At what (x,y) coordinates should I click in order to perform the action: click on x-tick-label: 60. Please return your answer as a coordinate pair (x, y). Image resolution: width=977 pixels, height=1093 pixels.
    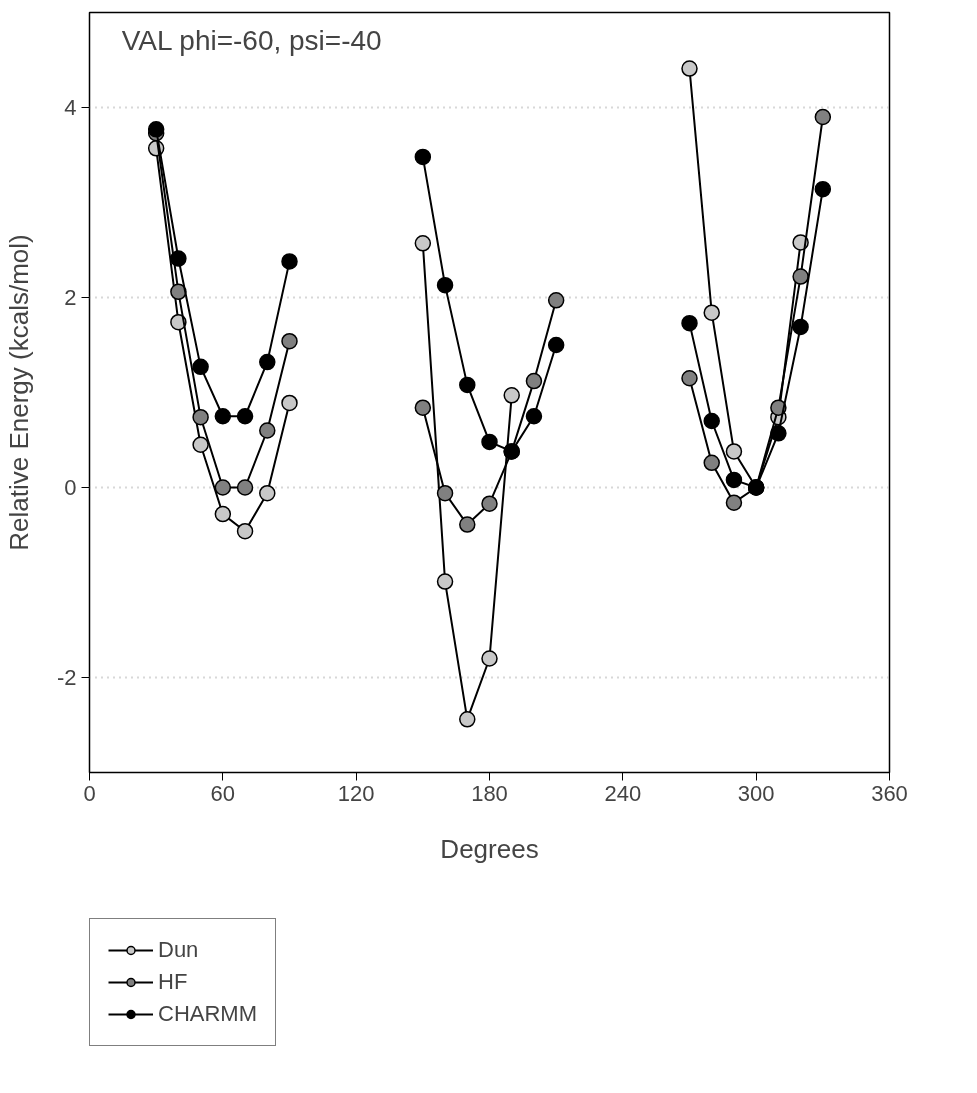
    Looking at the image, I should click on (223, 793).